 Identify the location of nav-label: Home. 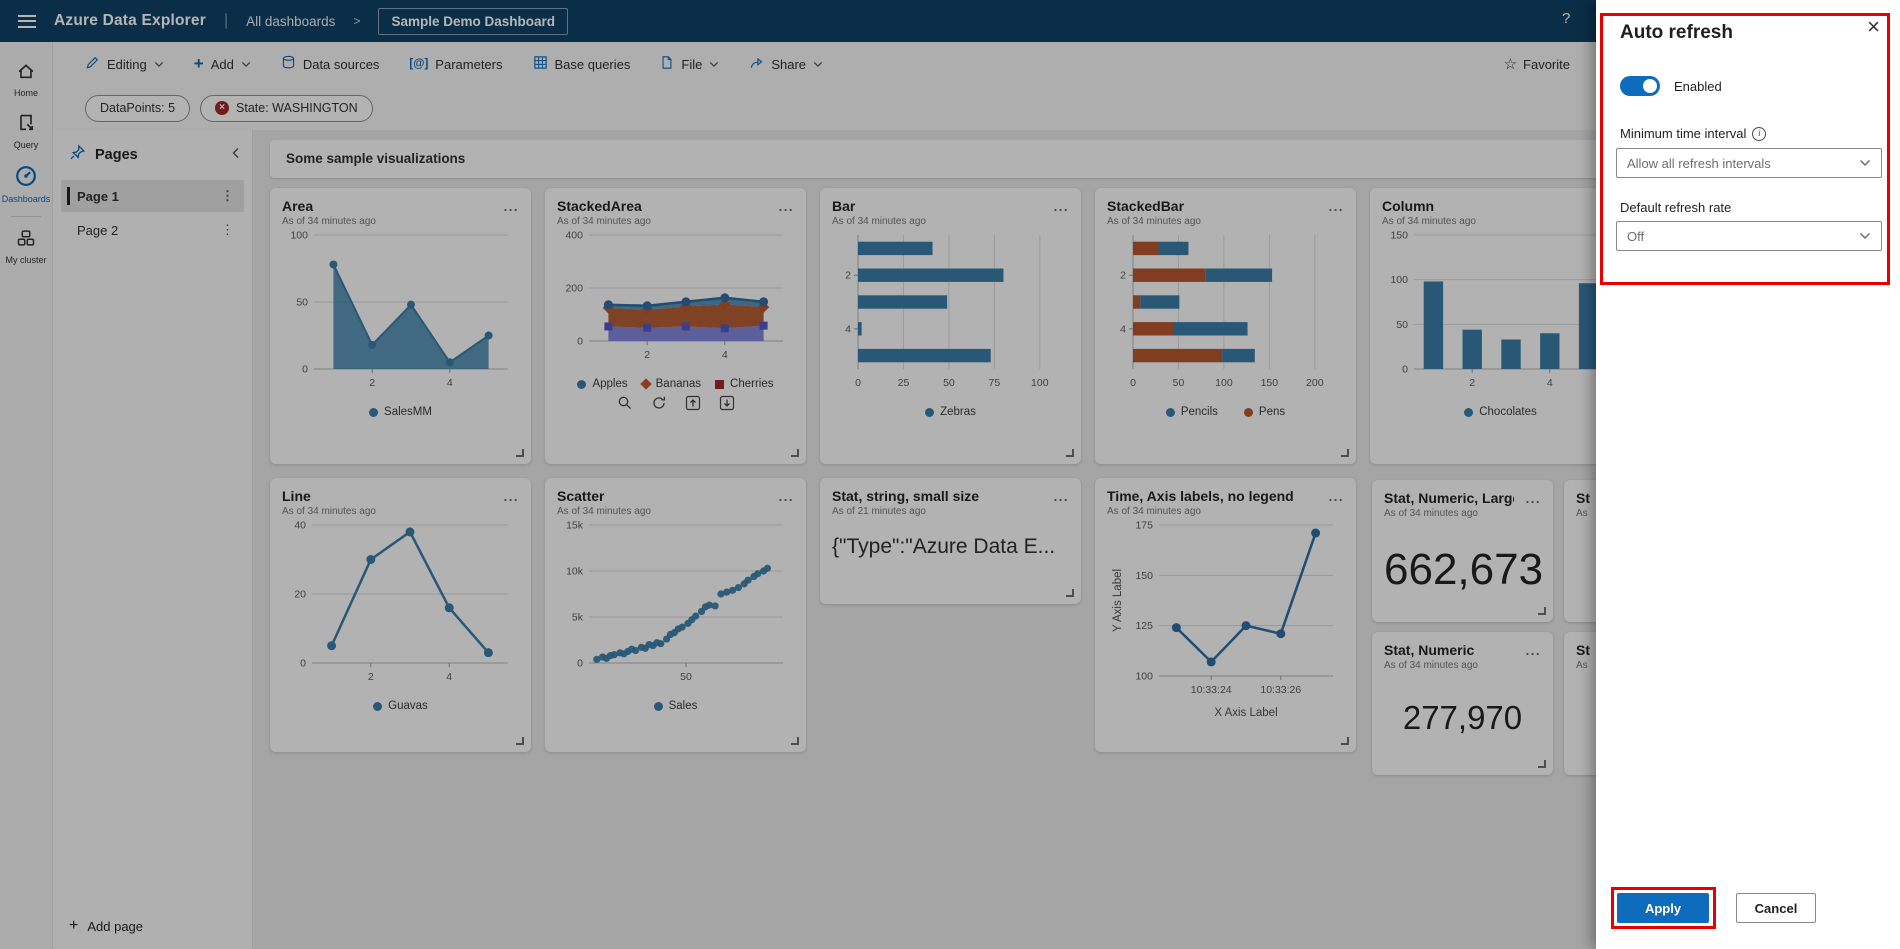
(25, 93).